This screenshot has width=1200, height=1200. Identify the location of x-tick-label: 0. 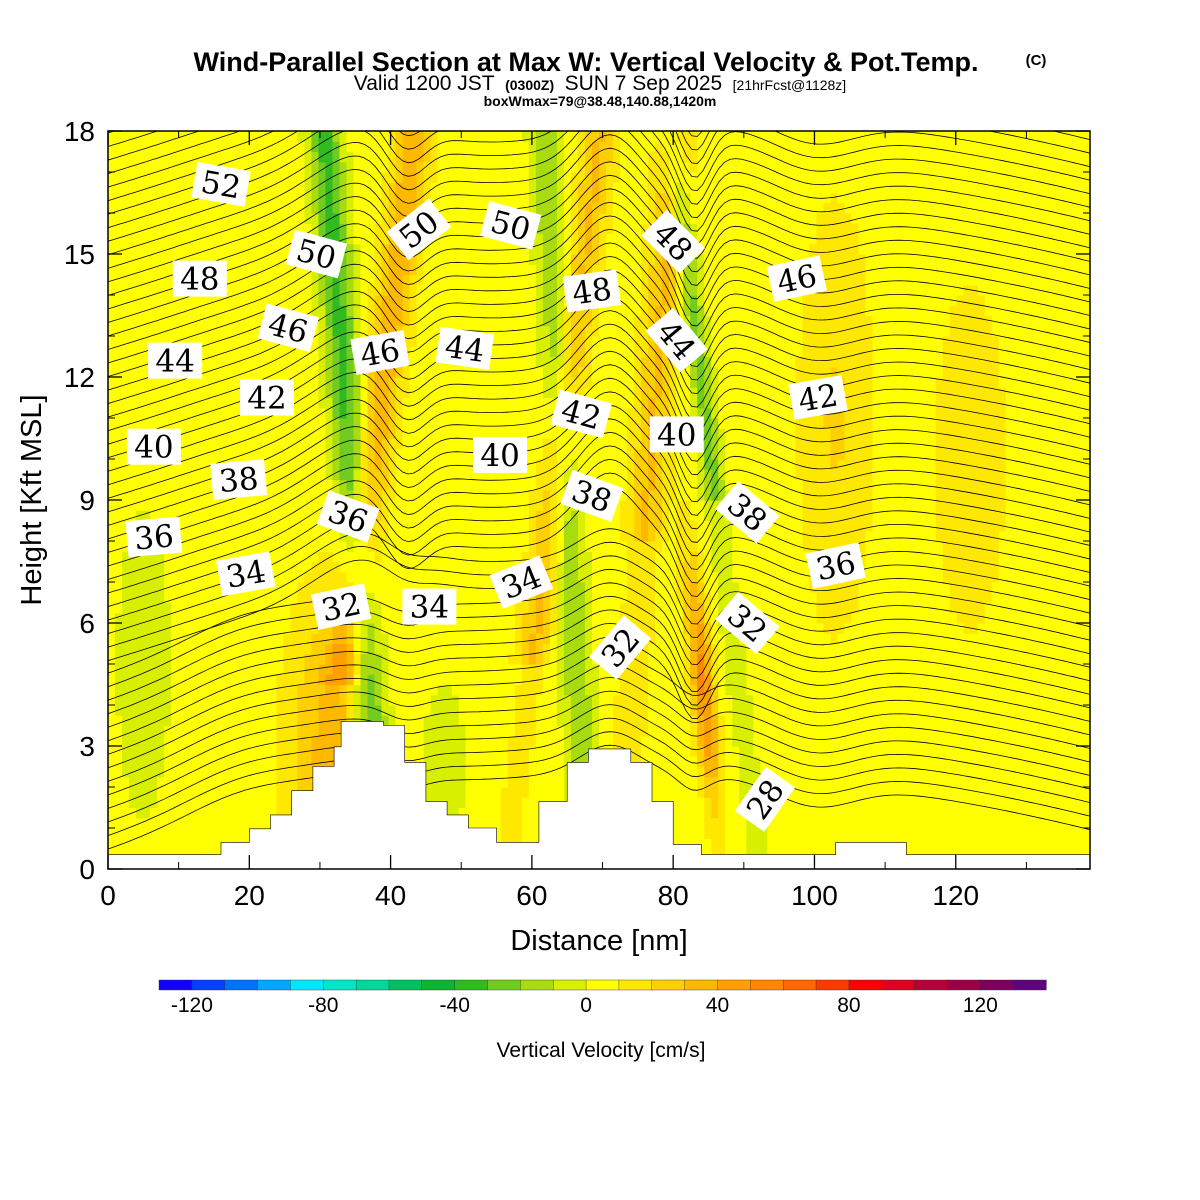
(108, 895).